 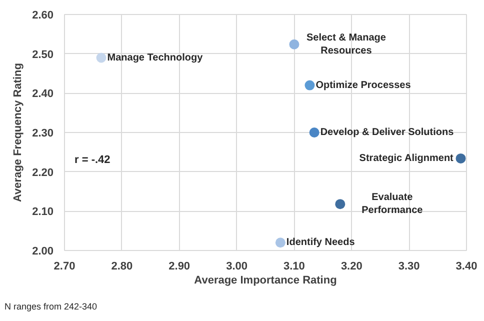 I want to click on annotation: Identify Needs, so click(x=321, y=242).